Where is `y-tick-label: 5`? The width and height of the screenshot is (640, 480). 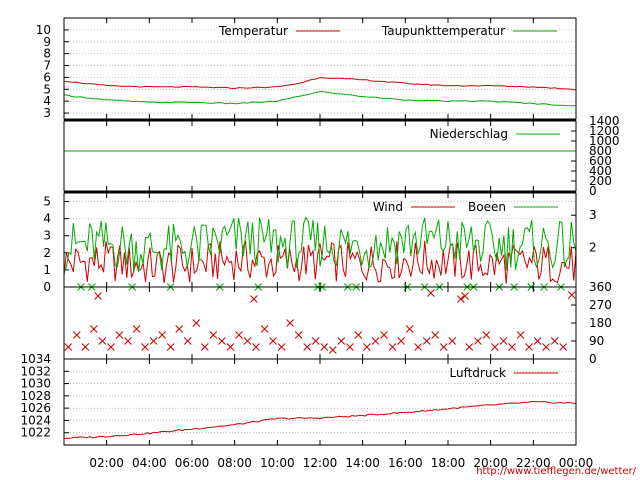 y-tick-label: 5 is located at coordinates (47, 202).